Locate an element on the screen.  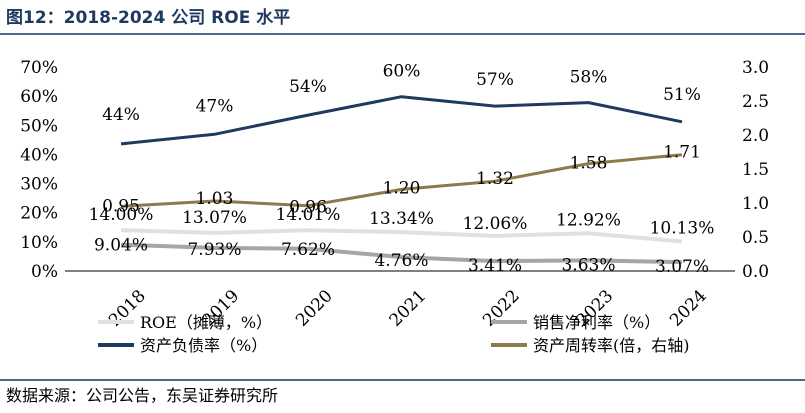
left-axis-tick-label: 20% is located at coordinates (39, 214).